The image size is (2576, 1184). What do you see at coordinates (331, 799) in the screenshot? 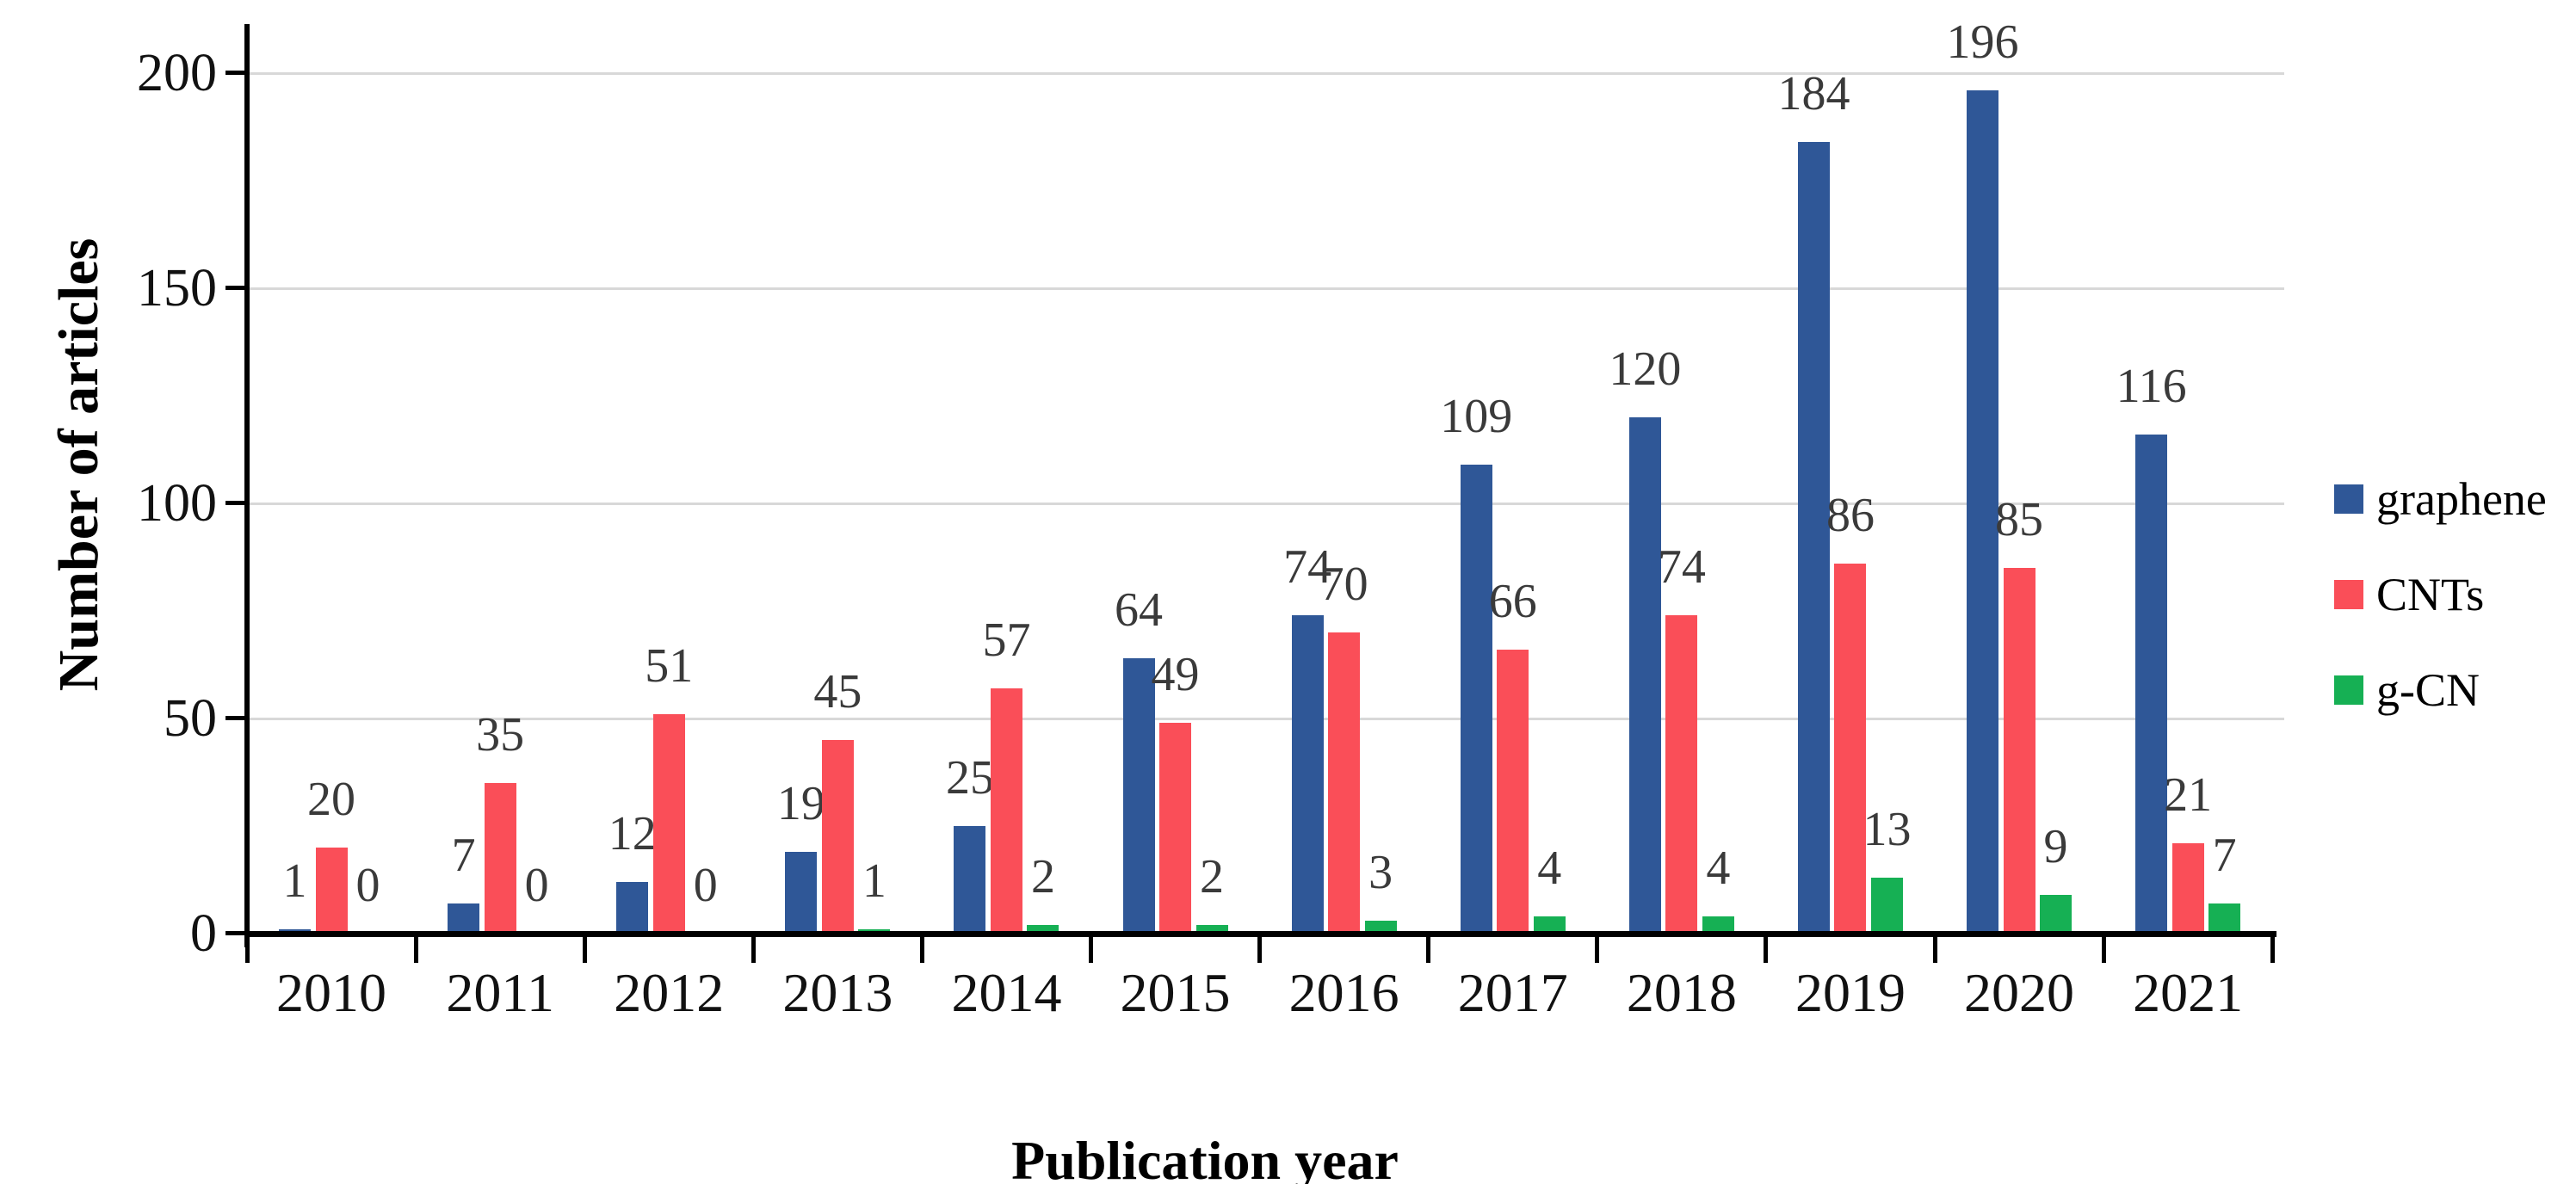
I see `bar-value-label: 20` at bounding box center [331, 799].